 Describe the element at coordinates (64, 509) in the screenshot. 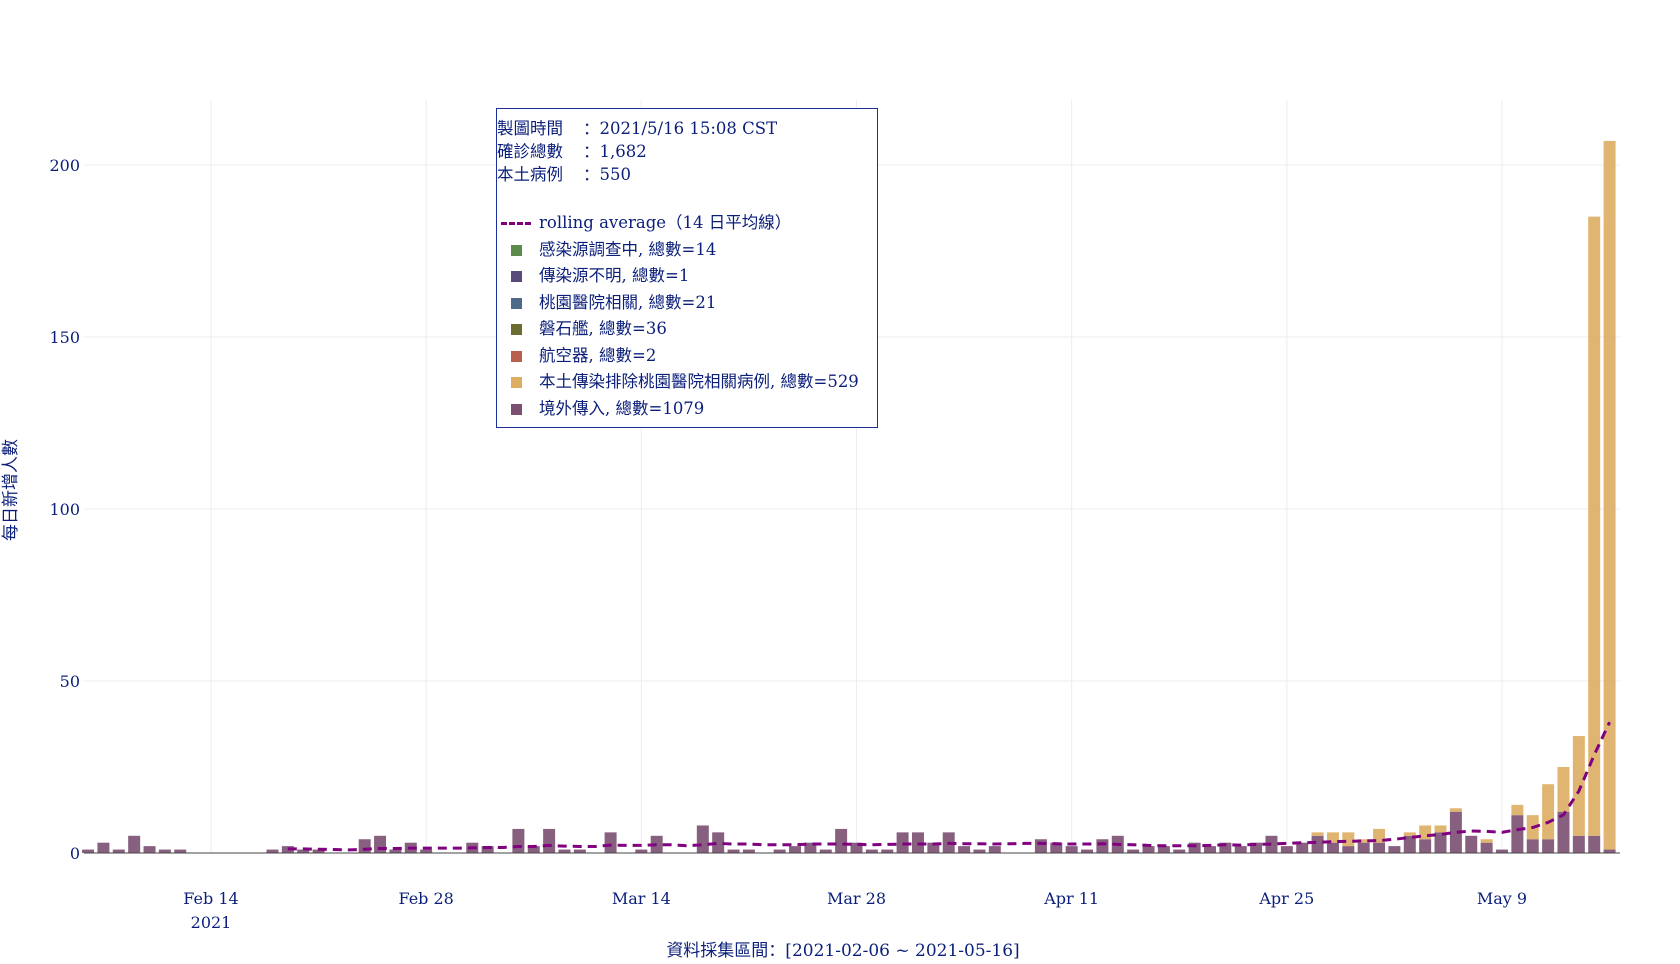

I see `y-tick-label: 100` at that location.